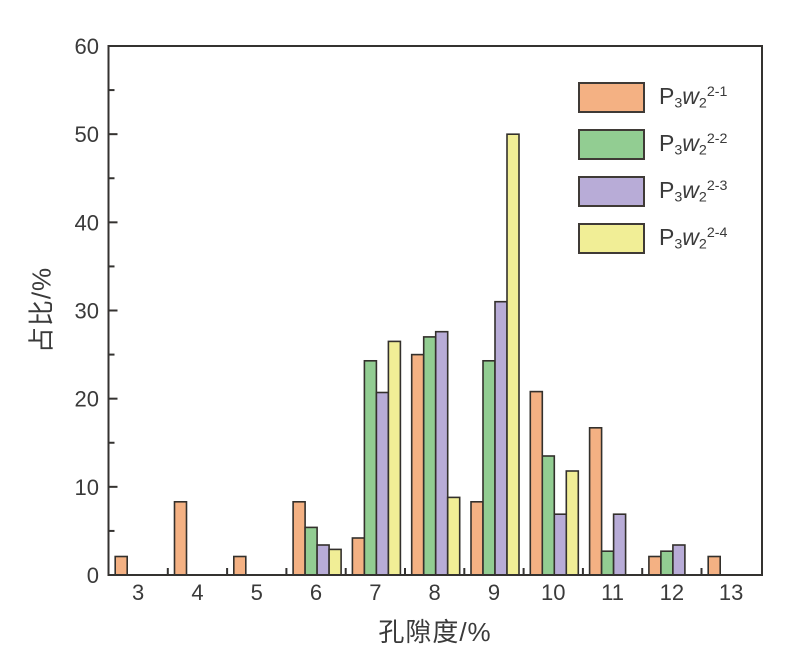  Describe the element at coordinates (536, 483) in the screenshot. I see `bar-P3w2-2-1-bin10` at that location.